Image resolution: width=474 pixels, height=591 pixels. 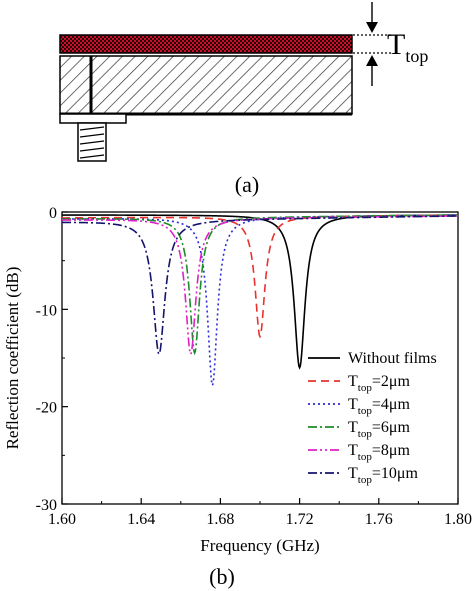 What do you see at coordinates (458, 519) in the screenshot?
I see `x-tick-label: 1.80` at bounding box center [458, 519].